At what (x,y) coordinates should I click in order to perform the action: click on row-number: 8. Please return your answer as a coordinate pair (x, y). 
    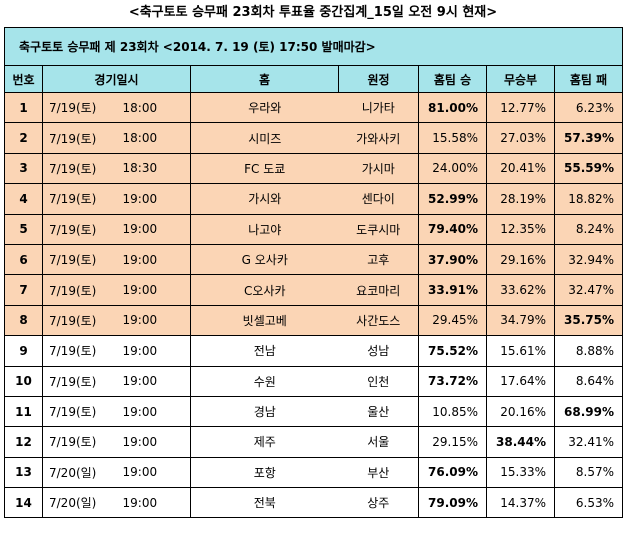
    Looking at the image, I should click on (23, 320).